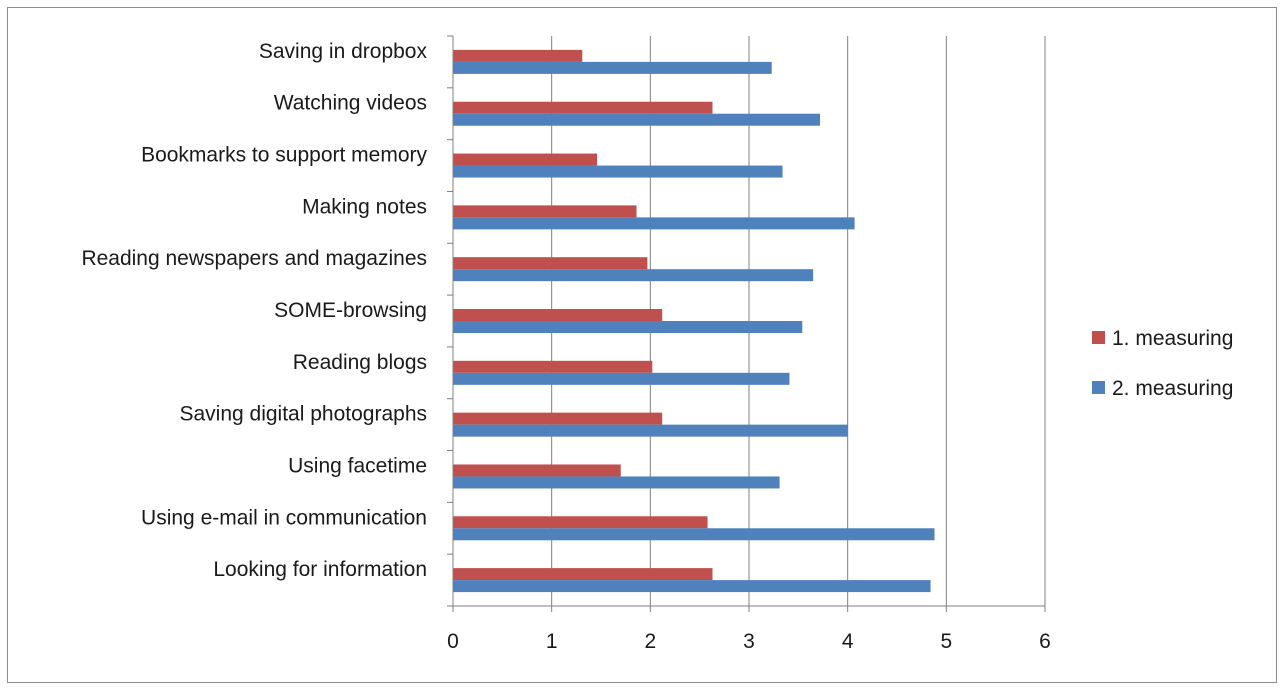 The width and height of the screenshot is (1285, 688). I want to click on x-tick-label: 2, so click(650, 641).